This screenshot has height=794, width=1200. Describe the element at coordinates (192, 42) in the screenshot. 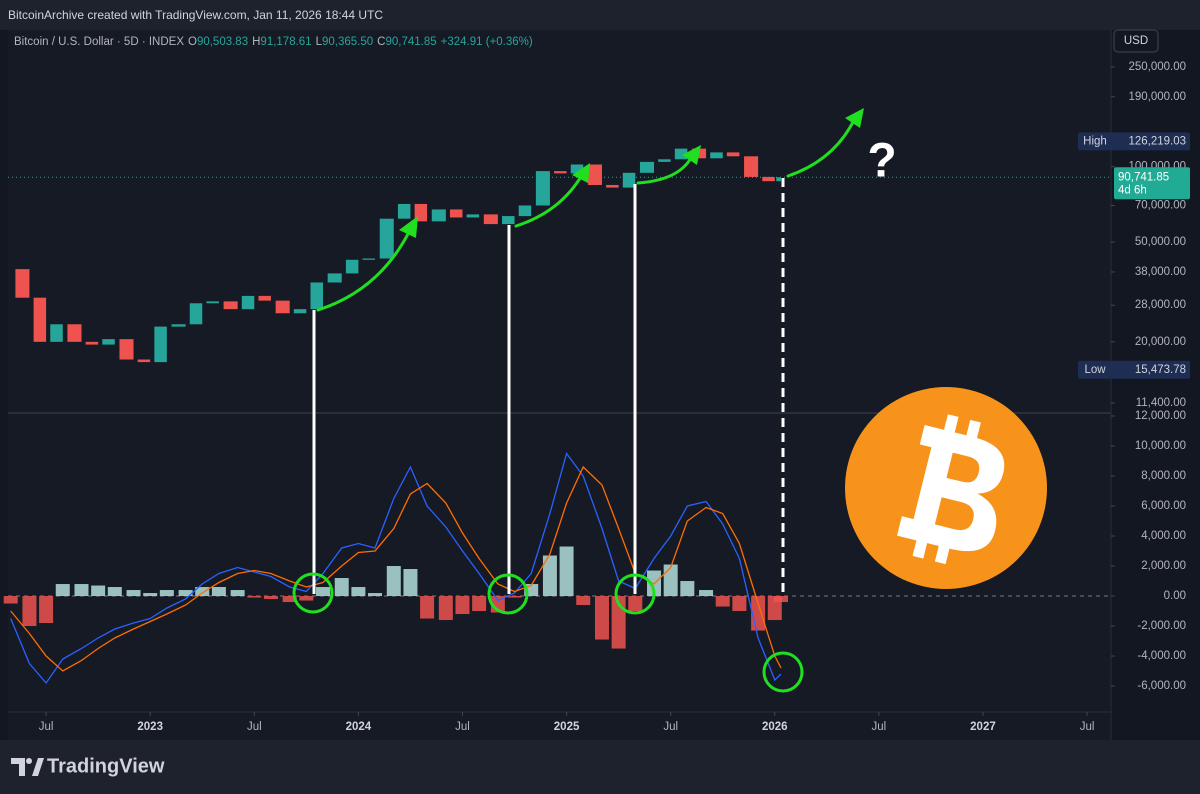

I see `o-label: O` at that location.